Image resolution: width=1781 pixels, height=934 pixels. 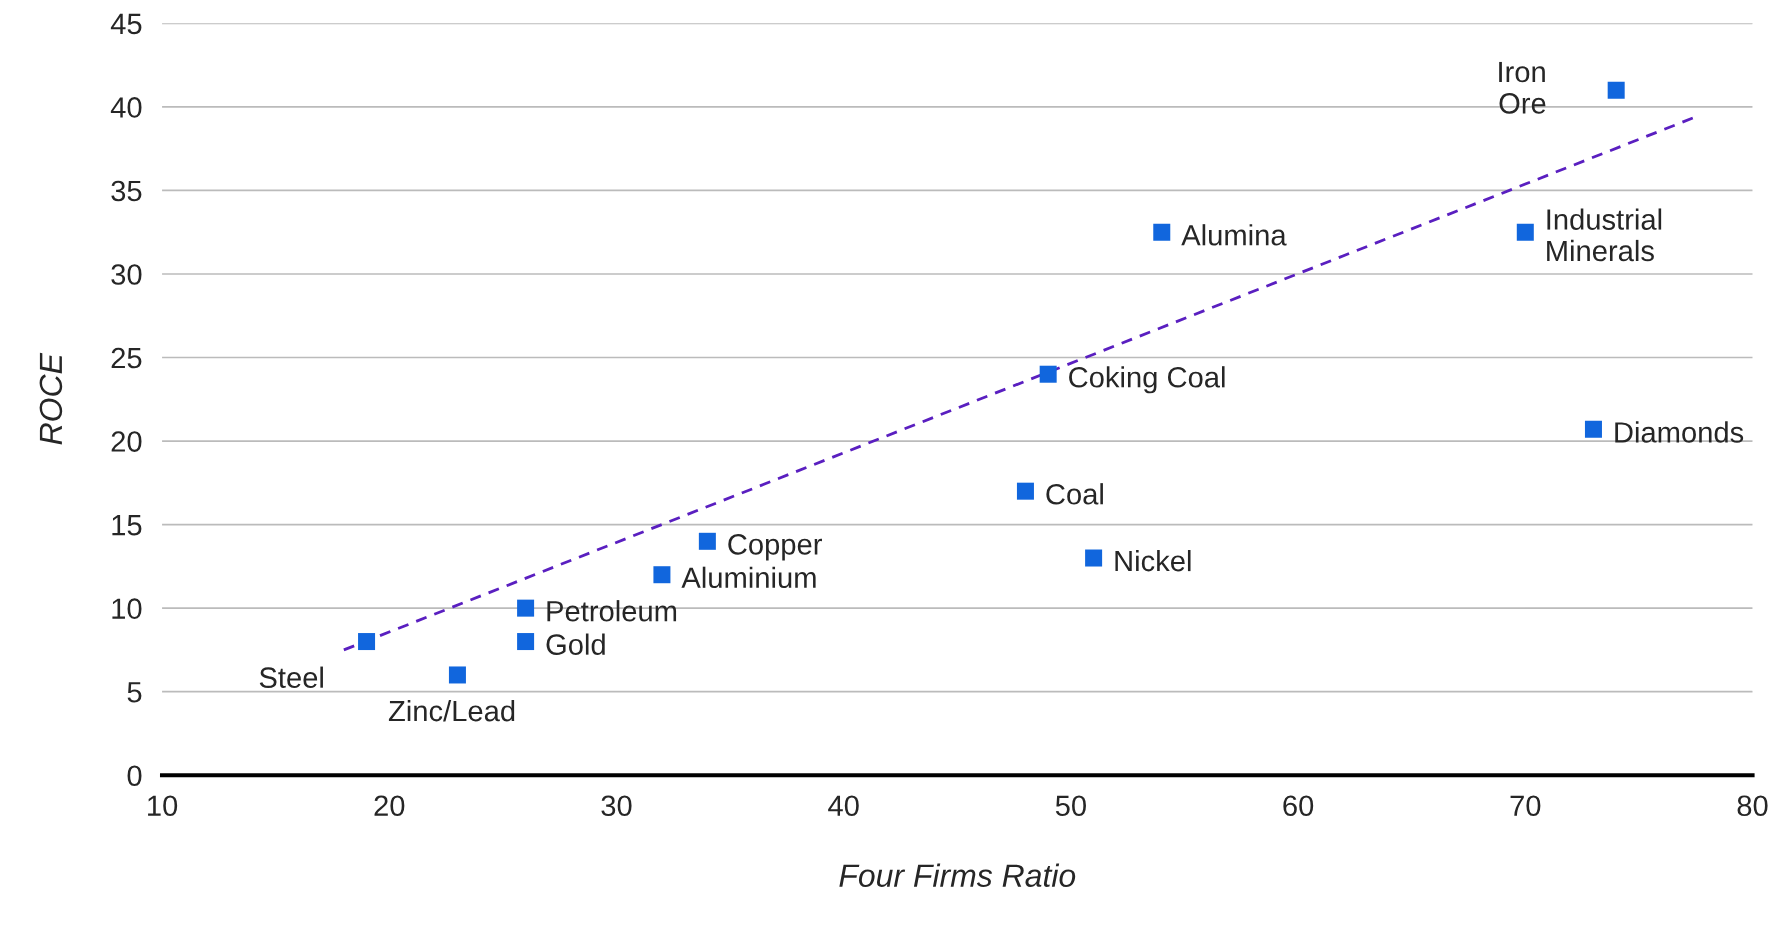 I want to click on y-tick-label: 35, so click(x=126, y=191).